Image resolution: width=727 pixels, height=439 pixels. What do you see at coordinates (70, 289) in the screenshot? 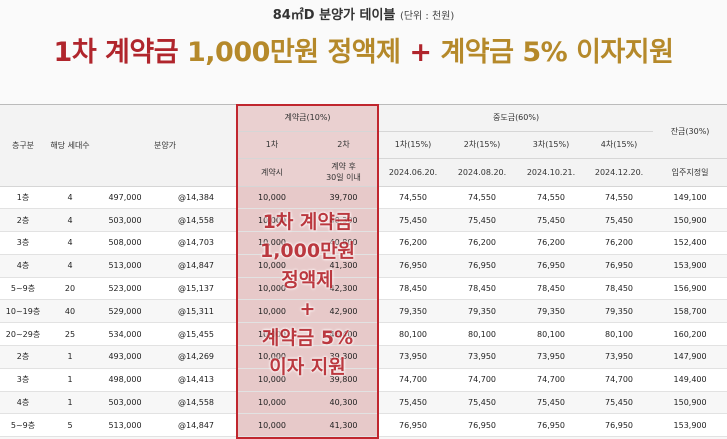
I see `cell-units: 20` at bounding box center [70, 289].